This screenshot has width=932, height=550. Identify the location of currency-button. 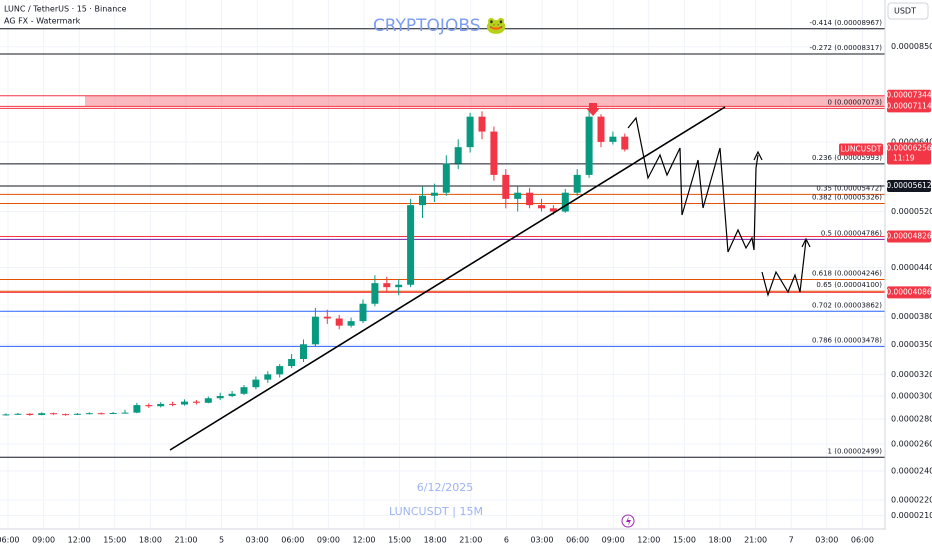
(908, 11).